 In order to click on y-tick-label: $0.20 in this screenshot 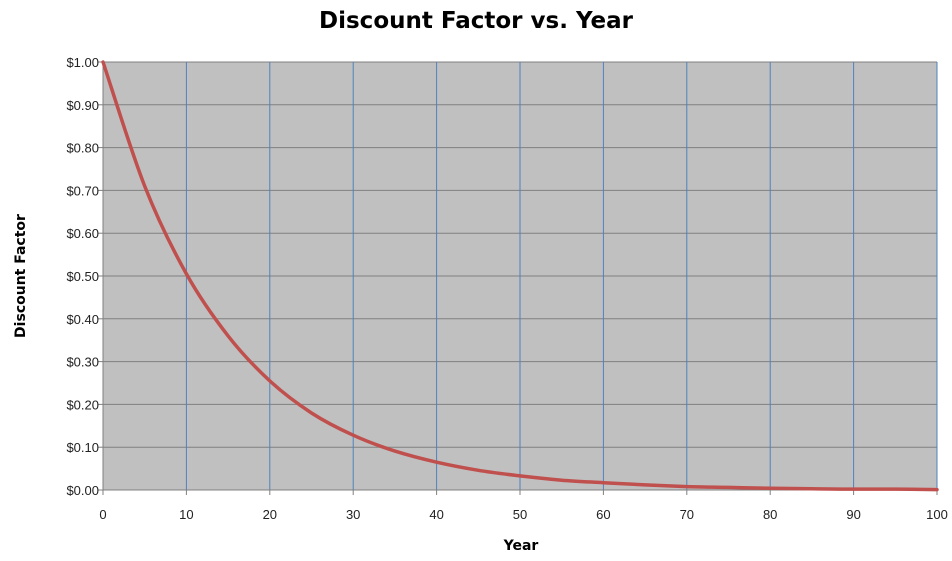, I will do `click(82, 404)`.